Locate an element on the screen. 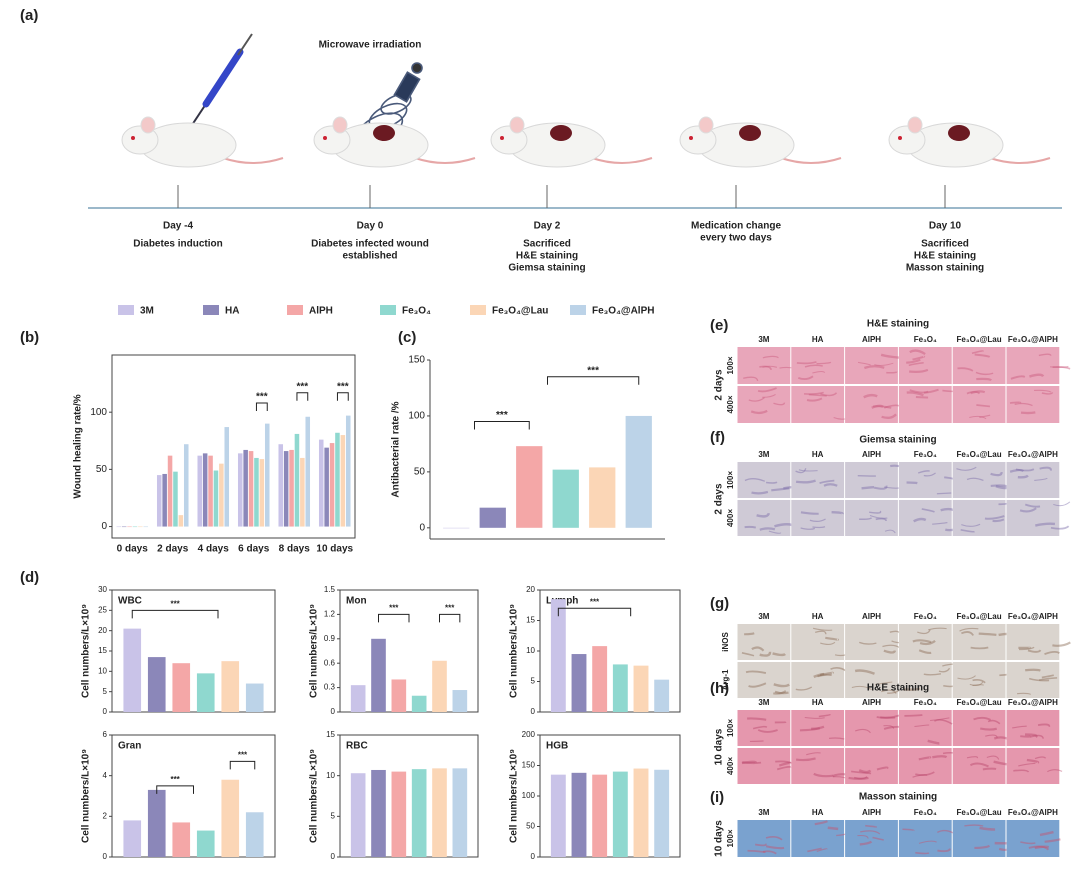  mouse-ear is located at coordinates (517, 125).